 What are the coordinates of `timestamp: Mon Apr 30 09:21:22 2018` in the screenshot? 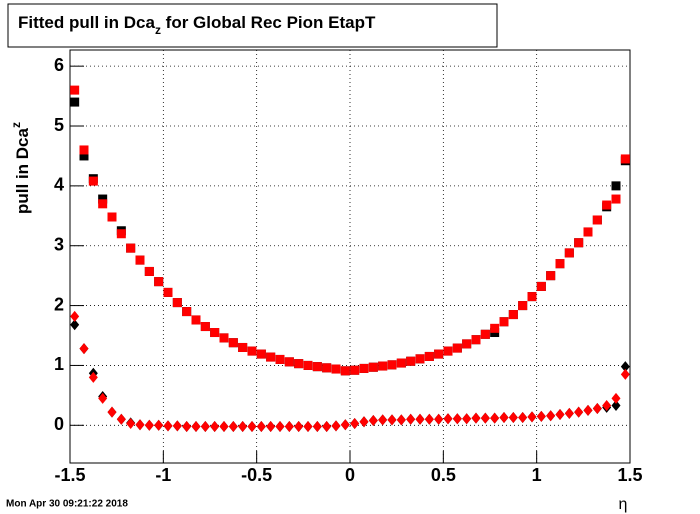 It's located at (67, 504).